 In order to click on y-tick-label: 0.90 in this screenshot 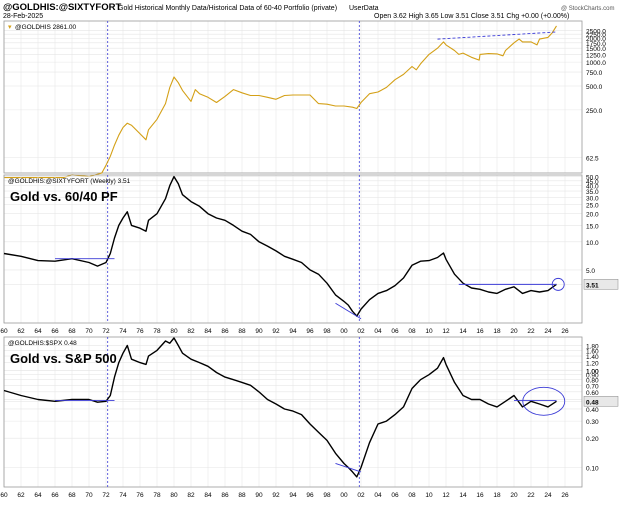, I will do `click(592, 376)`.